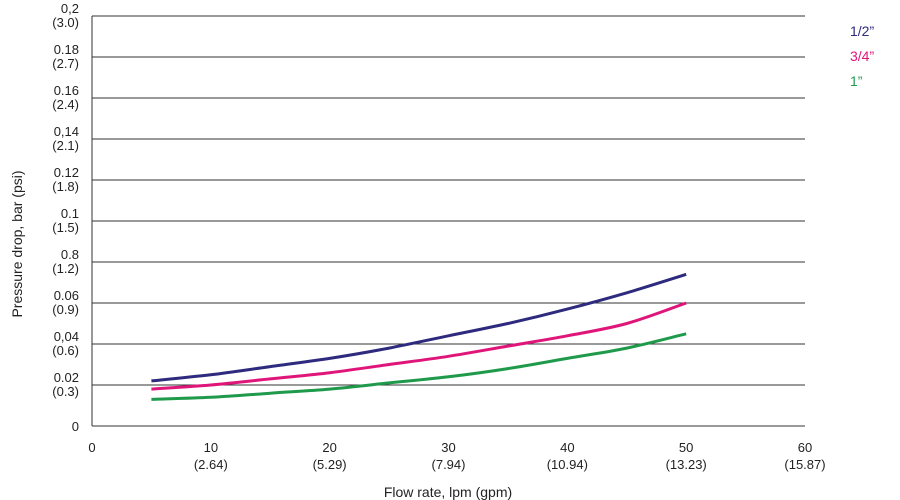 Image resolution: width=900 pixels, height=500 pixels. Describe the element at coordinates (686, 464) in the screenshot. I see `x-tick-sublabel: (13.23)` at that location.